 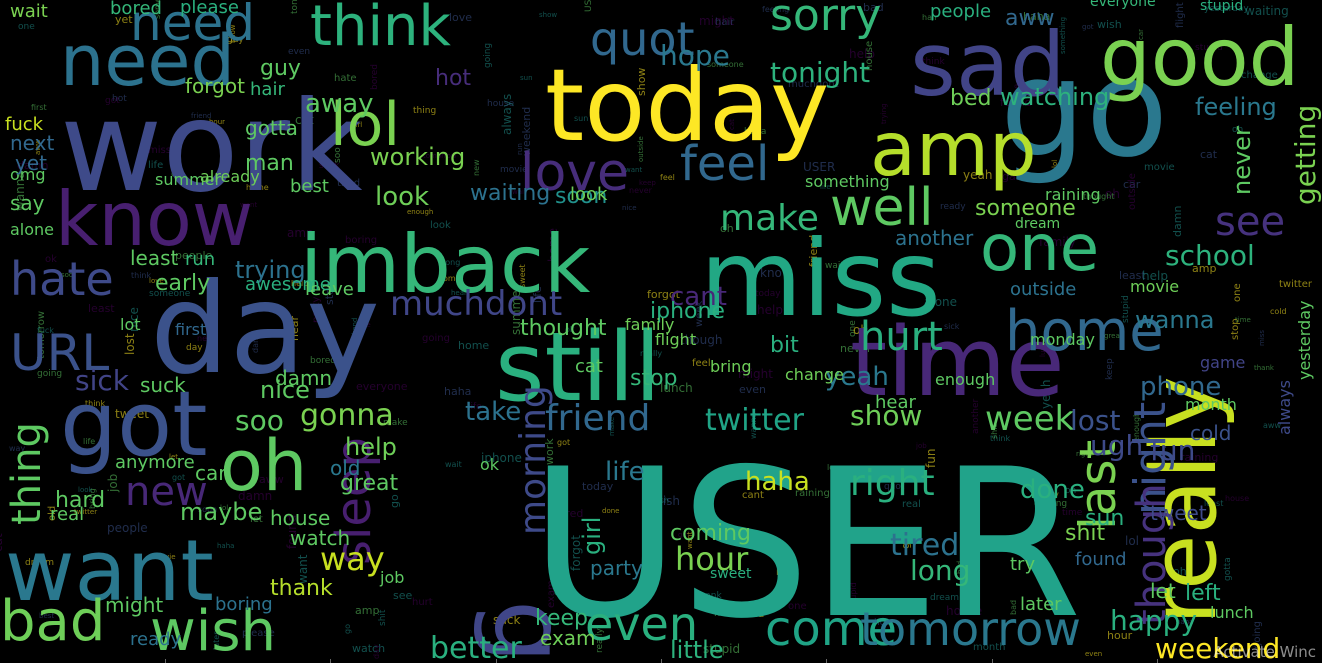 I want to click on word-lost: lost, so click(x=1095, y=420).